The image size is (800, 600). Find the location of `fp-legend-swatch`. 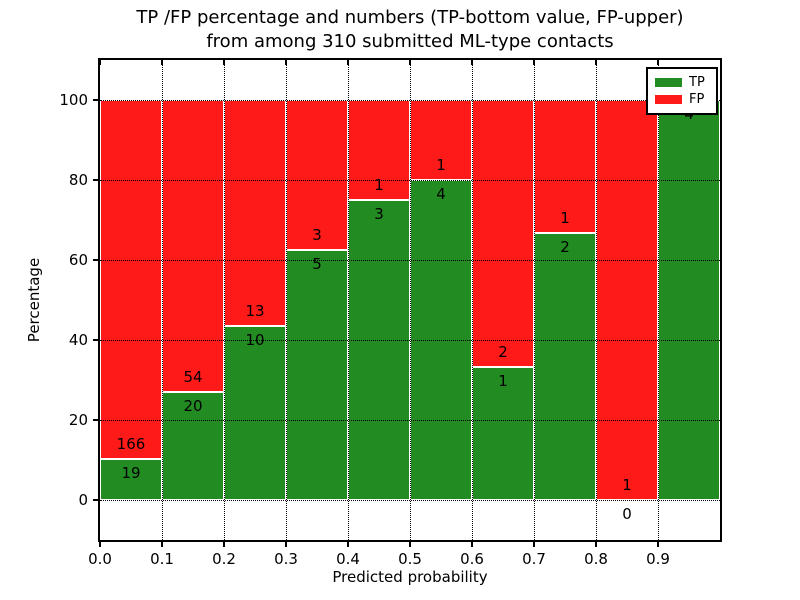

fp-legend-swatch is located at coordinates (668, 99).